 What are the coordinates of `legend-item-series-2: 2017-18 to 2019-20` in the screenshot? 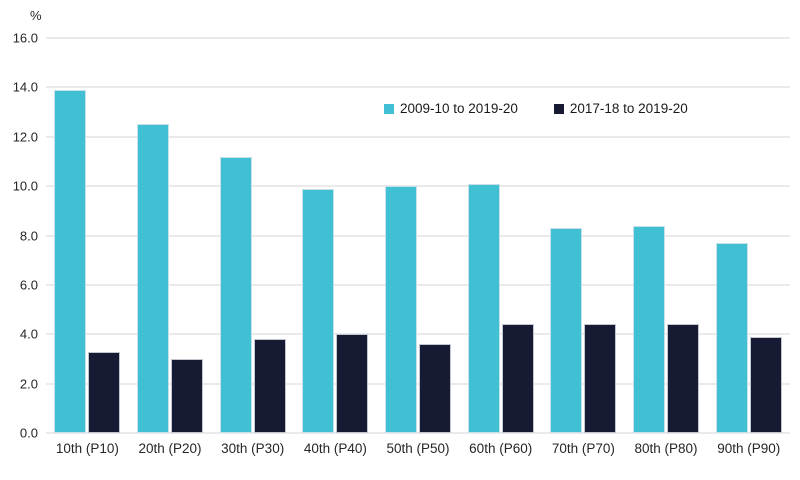 It's located at (620, 108).